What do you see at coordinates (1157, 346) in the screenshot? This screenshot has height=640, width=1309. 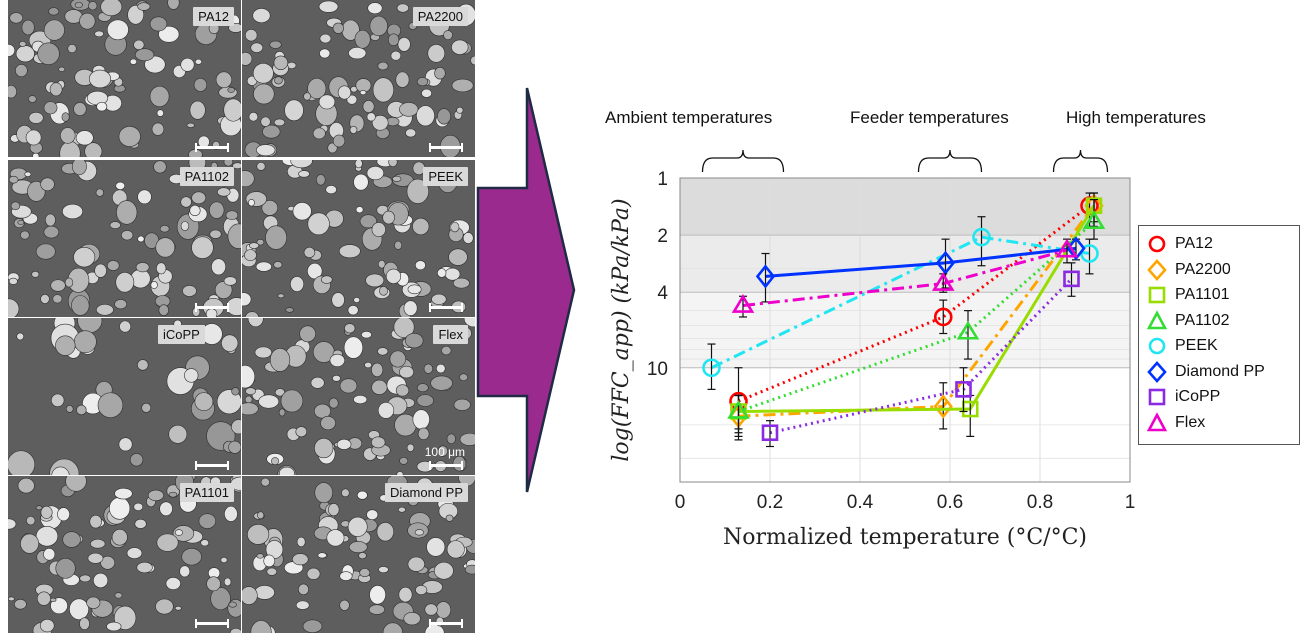 I see `legend-marker` at bounding box center [1157, 346].